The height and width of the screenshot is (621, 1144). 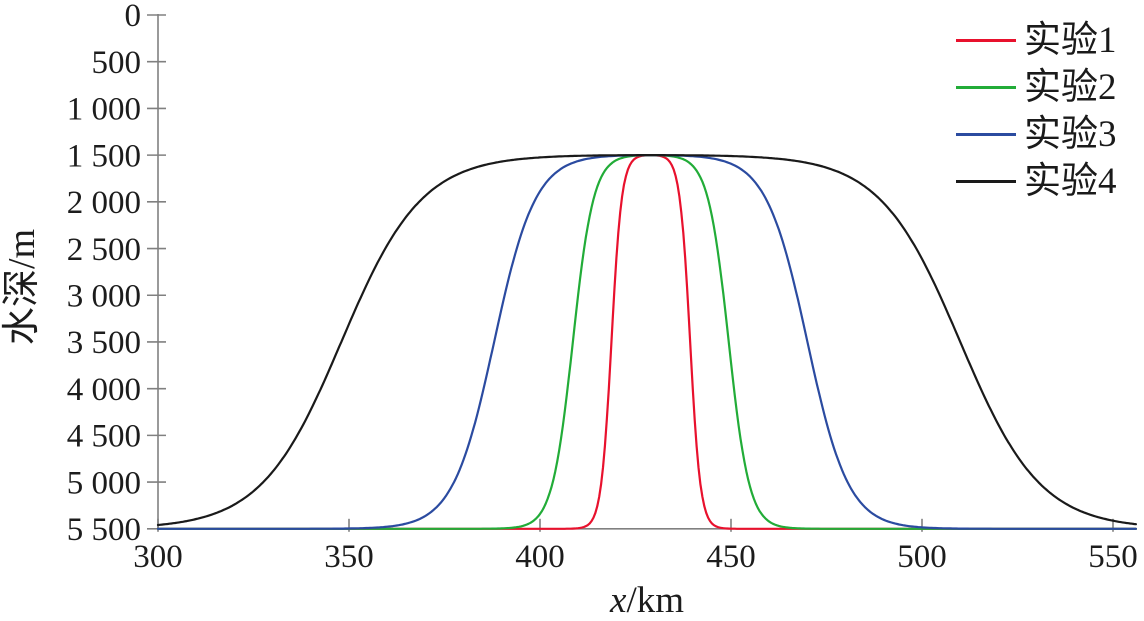 What do you see at coordinates (104, 390) in the screenshot?
I see `y-tick-label: 4 000` at bounding box center [104, 390].